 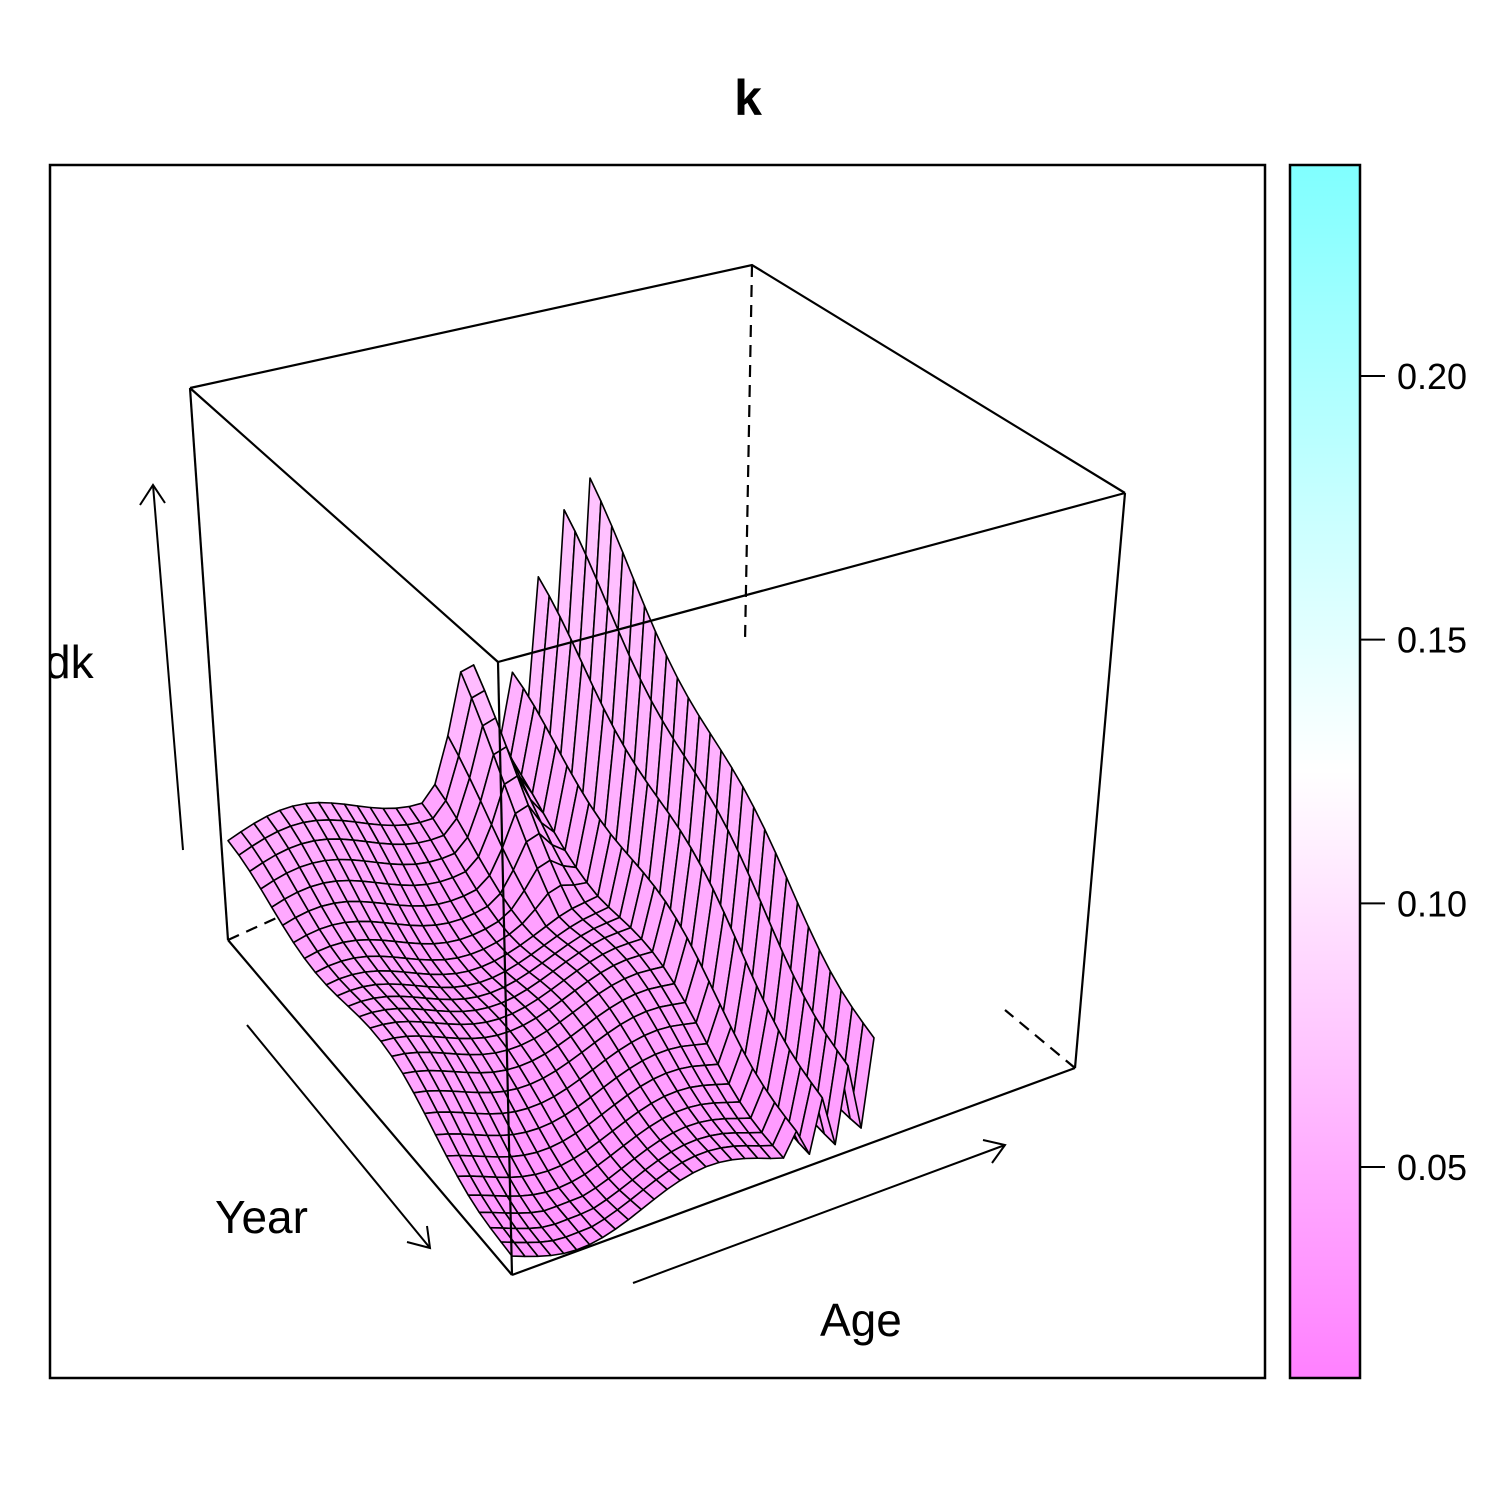 What do you see at coordinates (1432, 640) in the screenshot?
I see `color-key-tick-label: 0.15` at bounding box center [1432, 640].